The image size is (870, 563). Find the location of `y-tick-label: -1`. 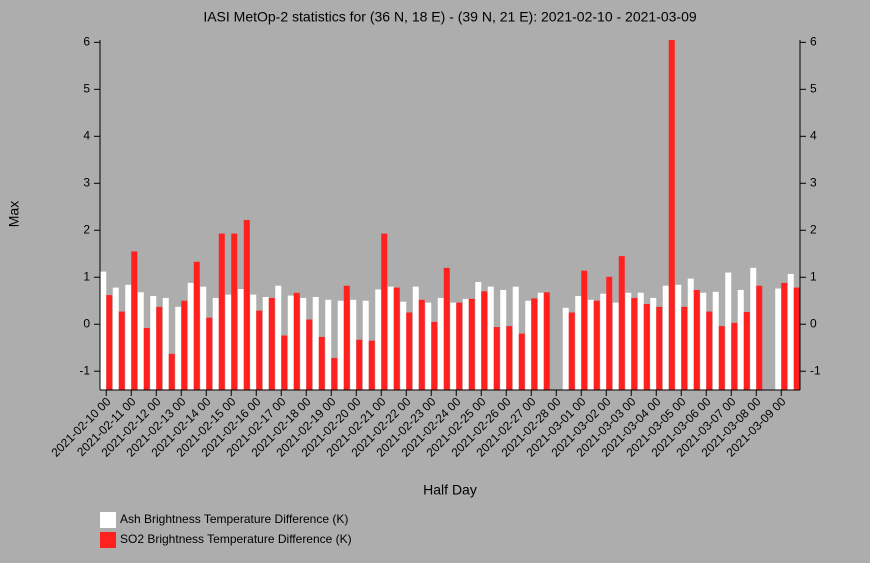

y-tick-label: -1 is located at coordinates (84, 370).